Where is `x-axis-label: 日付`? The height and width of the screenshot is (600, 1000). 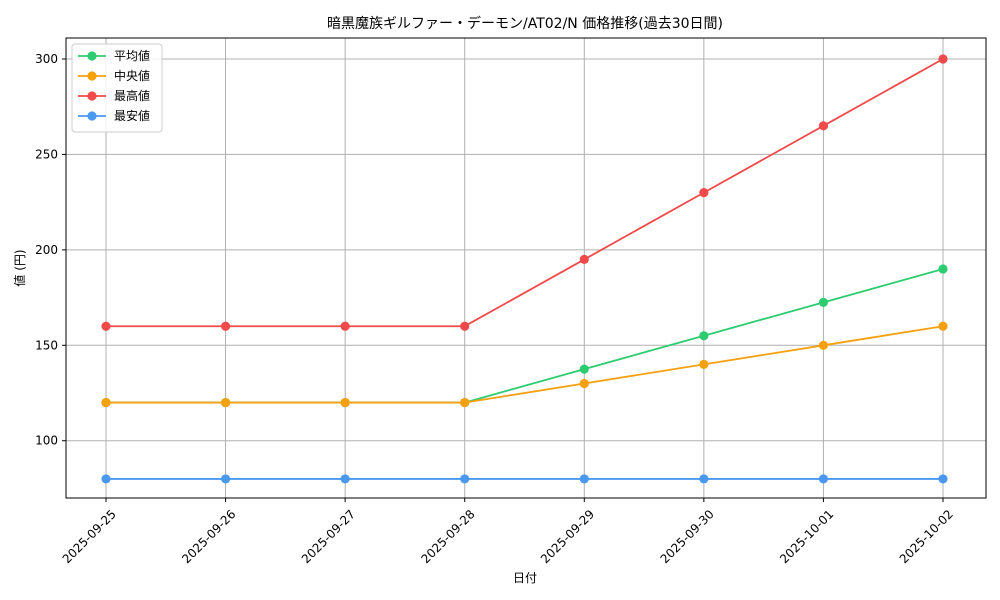
x-axis-label: 日付 is located at coordinates (525, 578).